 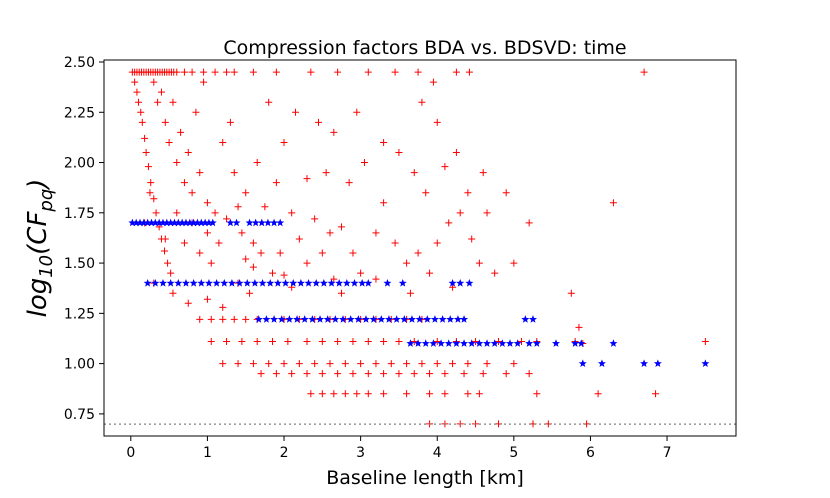 What do you see at coordinates (667, 453) in the screenshot?
I see `x-tick-label: 7` at bounding box center [667, 453].